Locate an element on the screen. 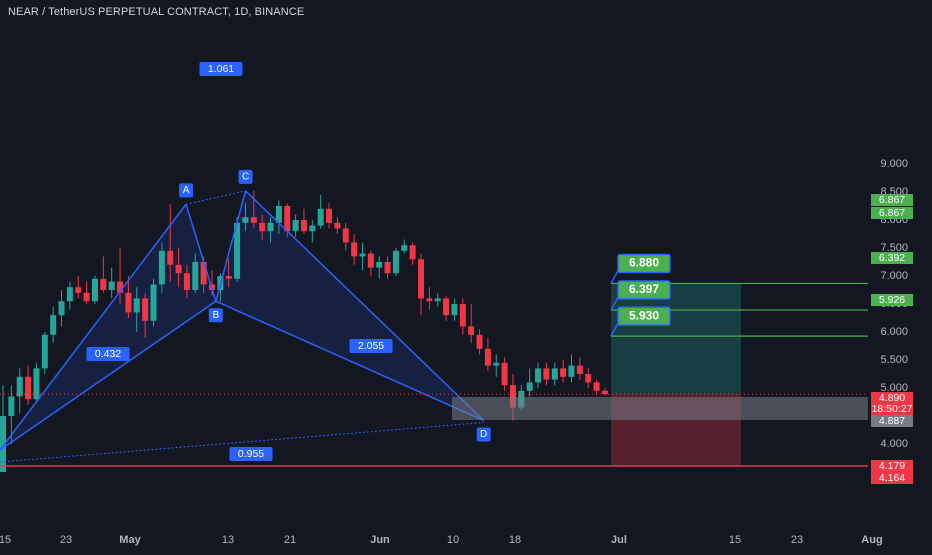 This screenshot has height=555, width=932. target-2-badge: 6.392 is located at coordinates (892, 258).